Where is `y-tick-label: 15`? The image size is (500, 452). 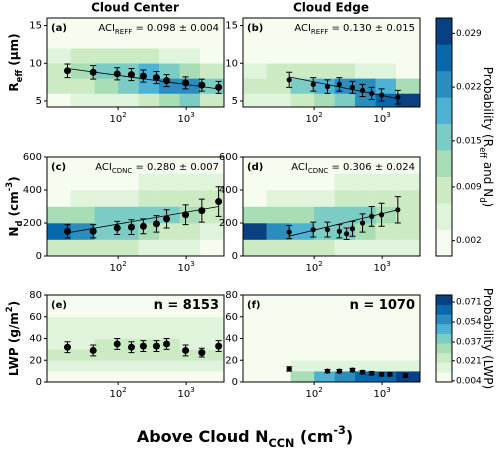
y-tick-label: 15 is located at coordinates (231, 26).